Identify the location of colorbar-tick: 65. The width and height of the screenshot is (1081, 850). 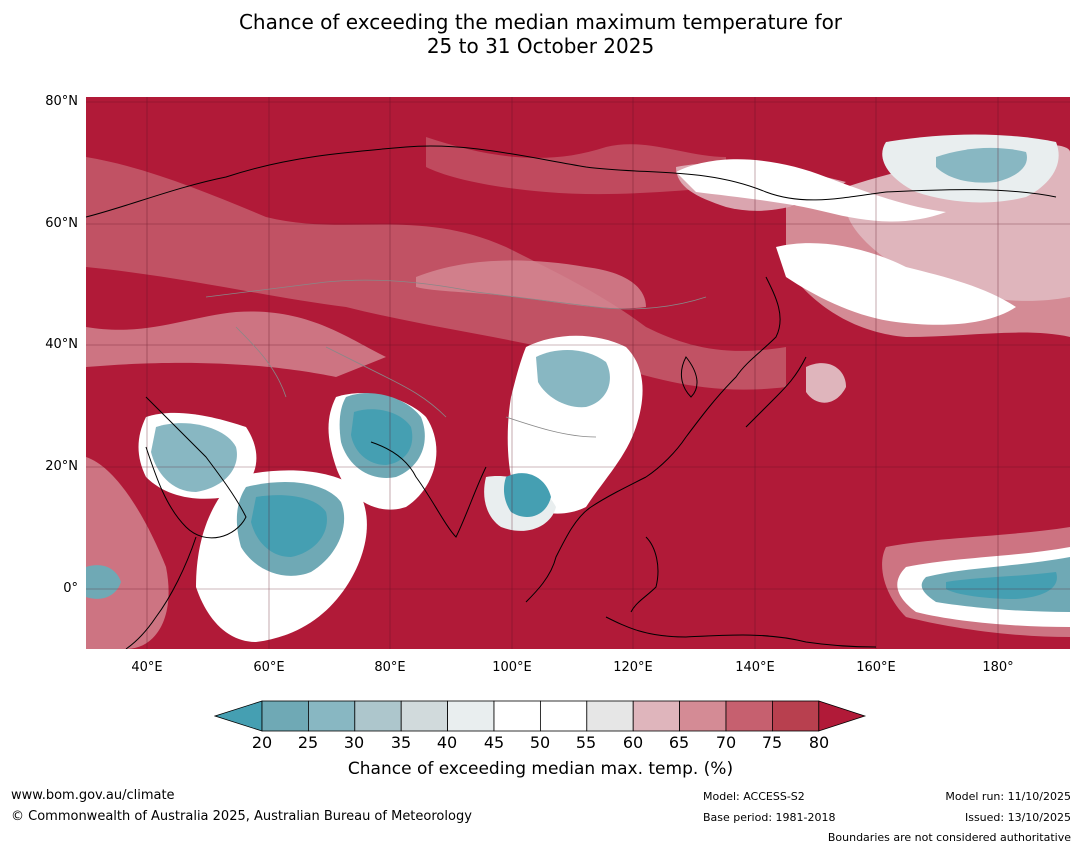
(679, 742).